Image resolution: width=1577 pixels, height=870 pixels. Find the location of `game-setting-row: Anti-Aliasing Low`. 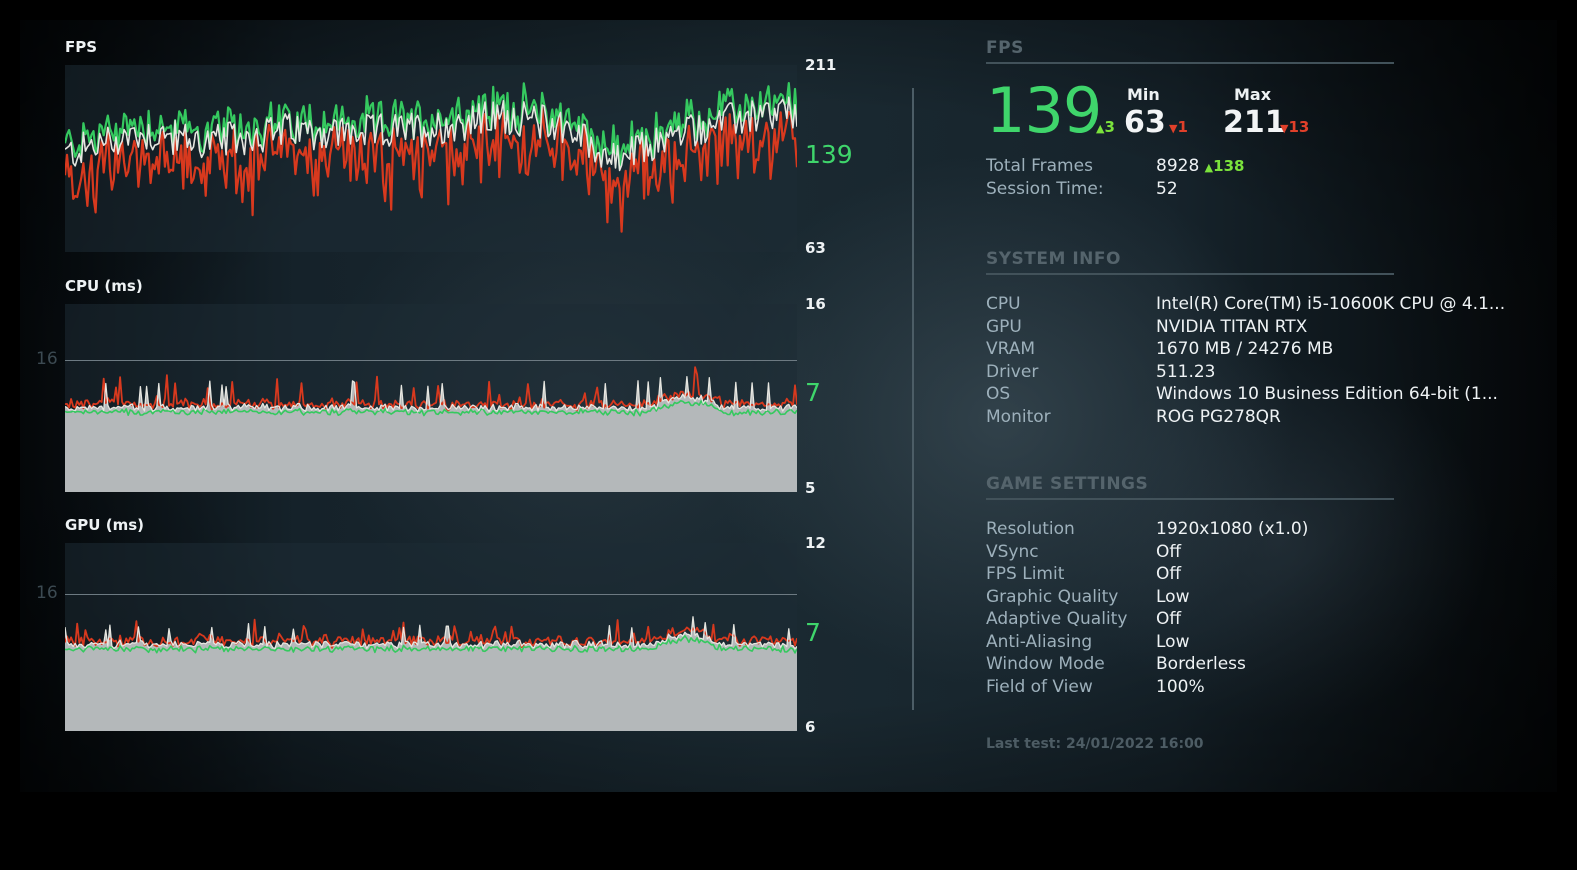

game-setting-row: Anti-Aliasing Low is located at coordinates (1266, 643).